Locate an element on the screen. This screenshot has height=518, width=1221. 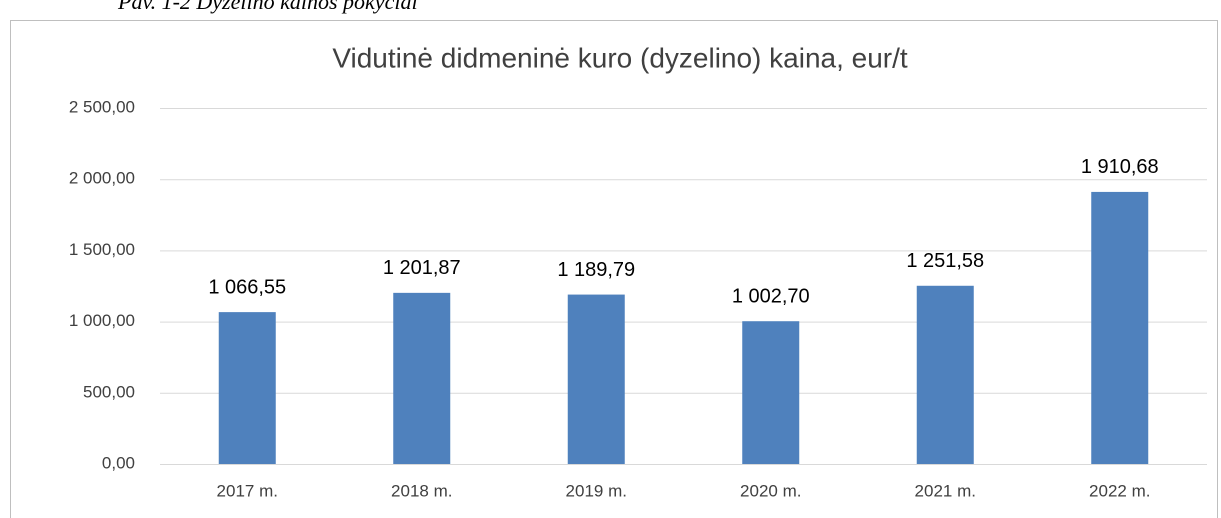
data-label: 1 910,68 is located at coordinates (1120, 167).